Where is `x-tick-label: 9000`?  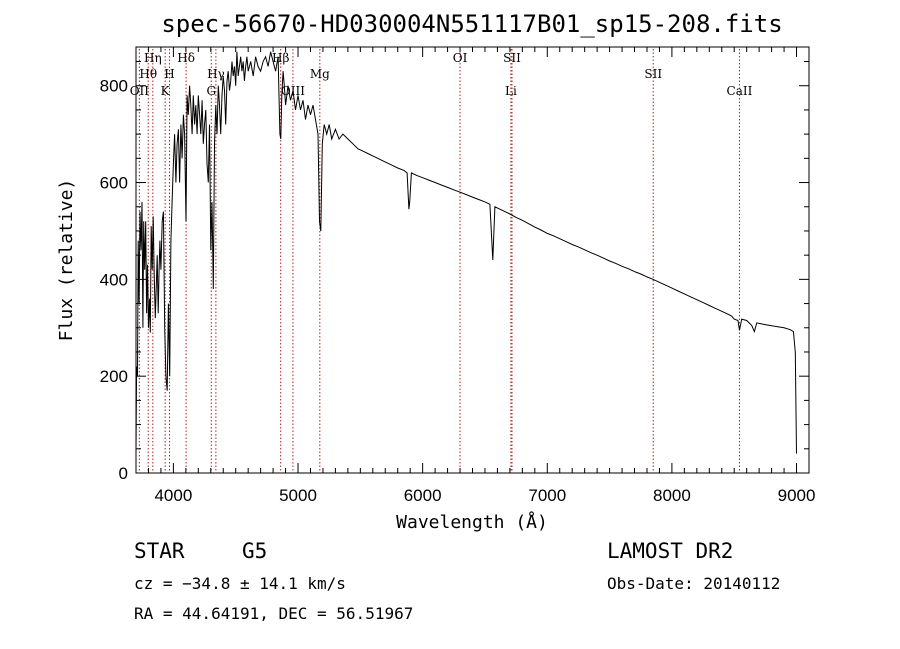
x-tick-label: 9000 is located at coordinates (797, 495).